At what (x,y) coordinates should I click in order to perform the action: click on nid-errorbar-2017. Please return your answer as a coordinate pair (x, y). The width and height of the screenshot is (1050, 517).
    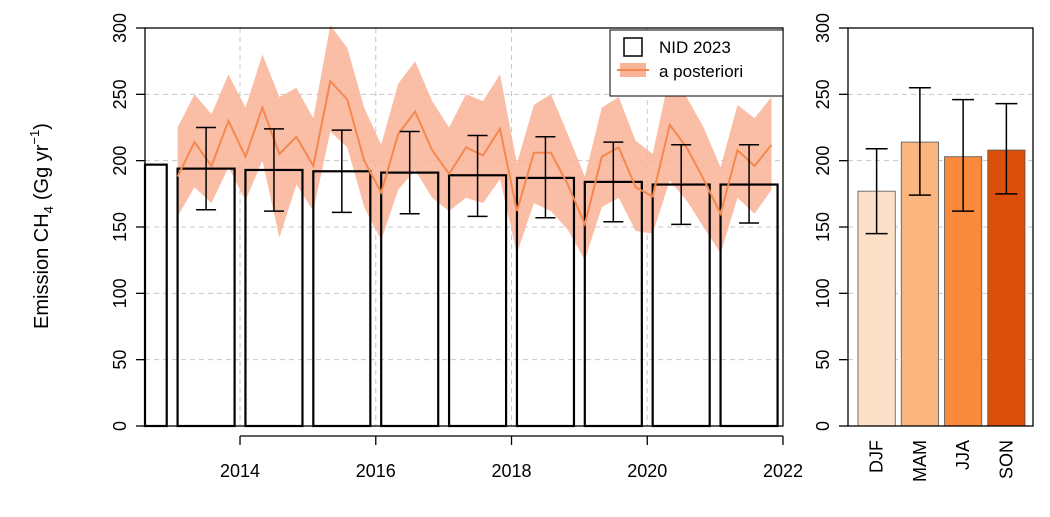
    Looking at the image, I should click on (477, 176).